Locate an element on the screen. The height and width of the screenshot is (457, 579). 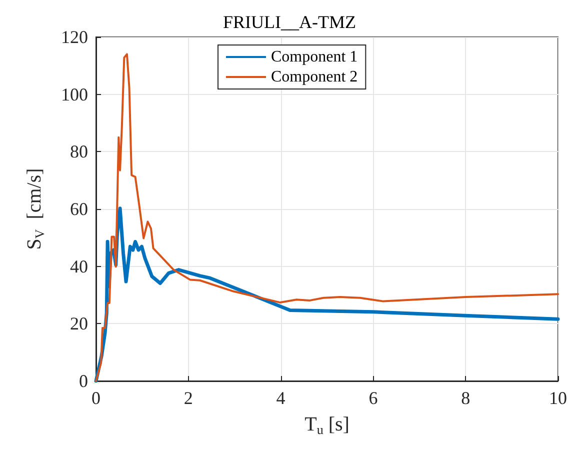
x-tick-label: 10 is located at coordinates (558, 398).